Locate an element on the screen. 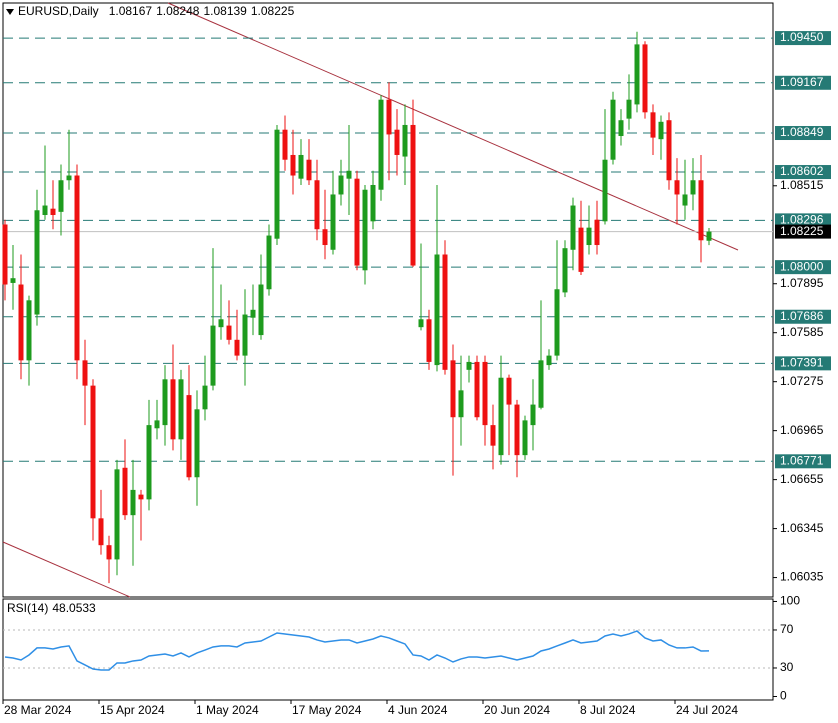  x-tick-label: 28 Mar 2024 is located at coordinates (38, 710).